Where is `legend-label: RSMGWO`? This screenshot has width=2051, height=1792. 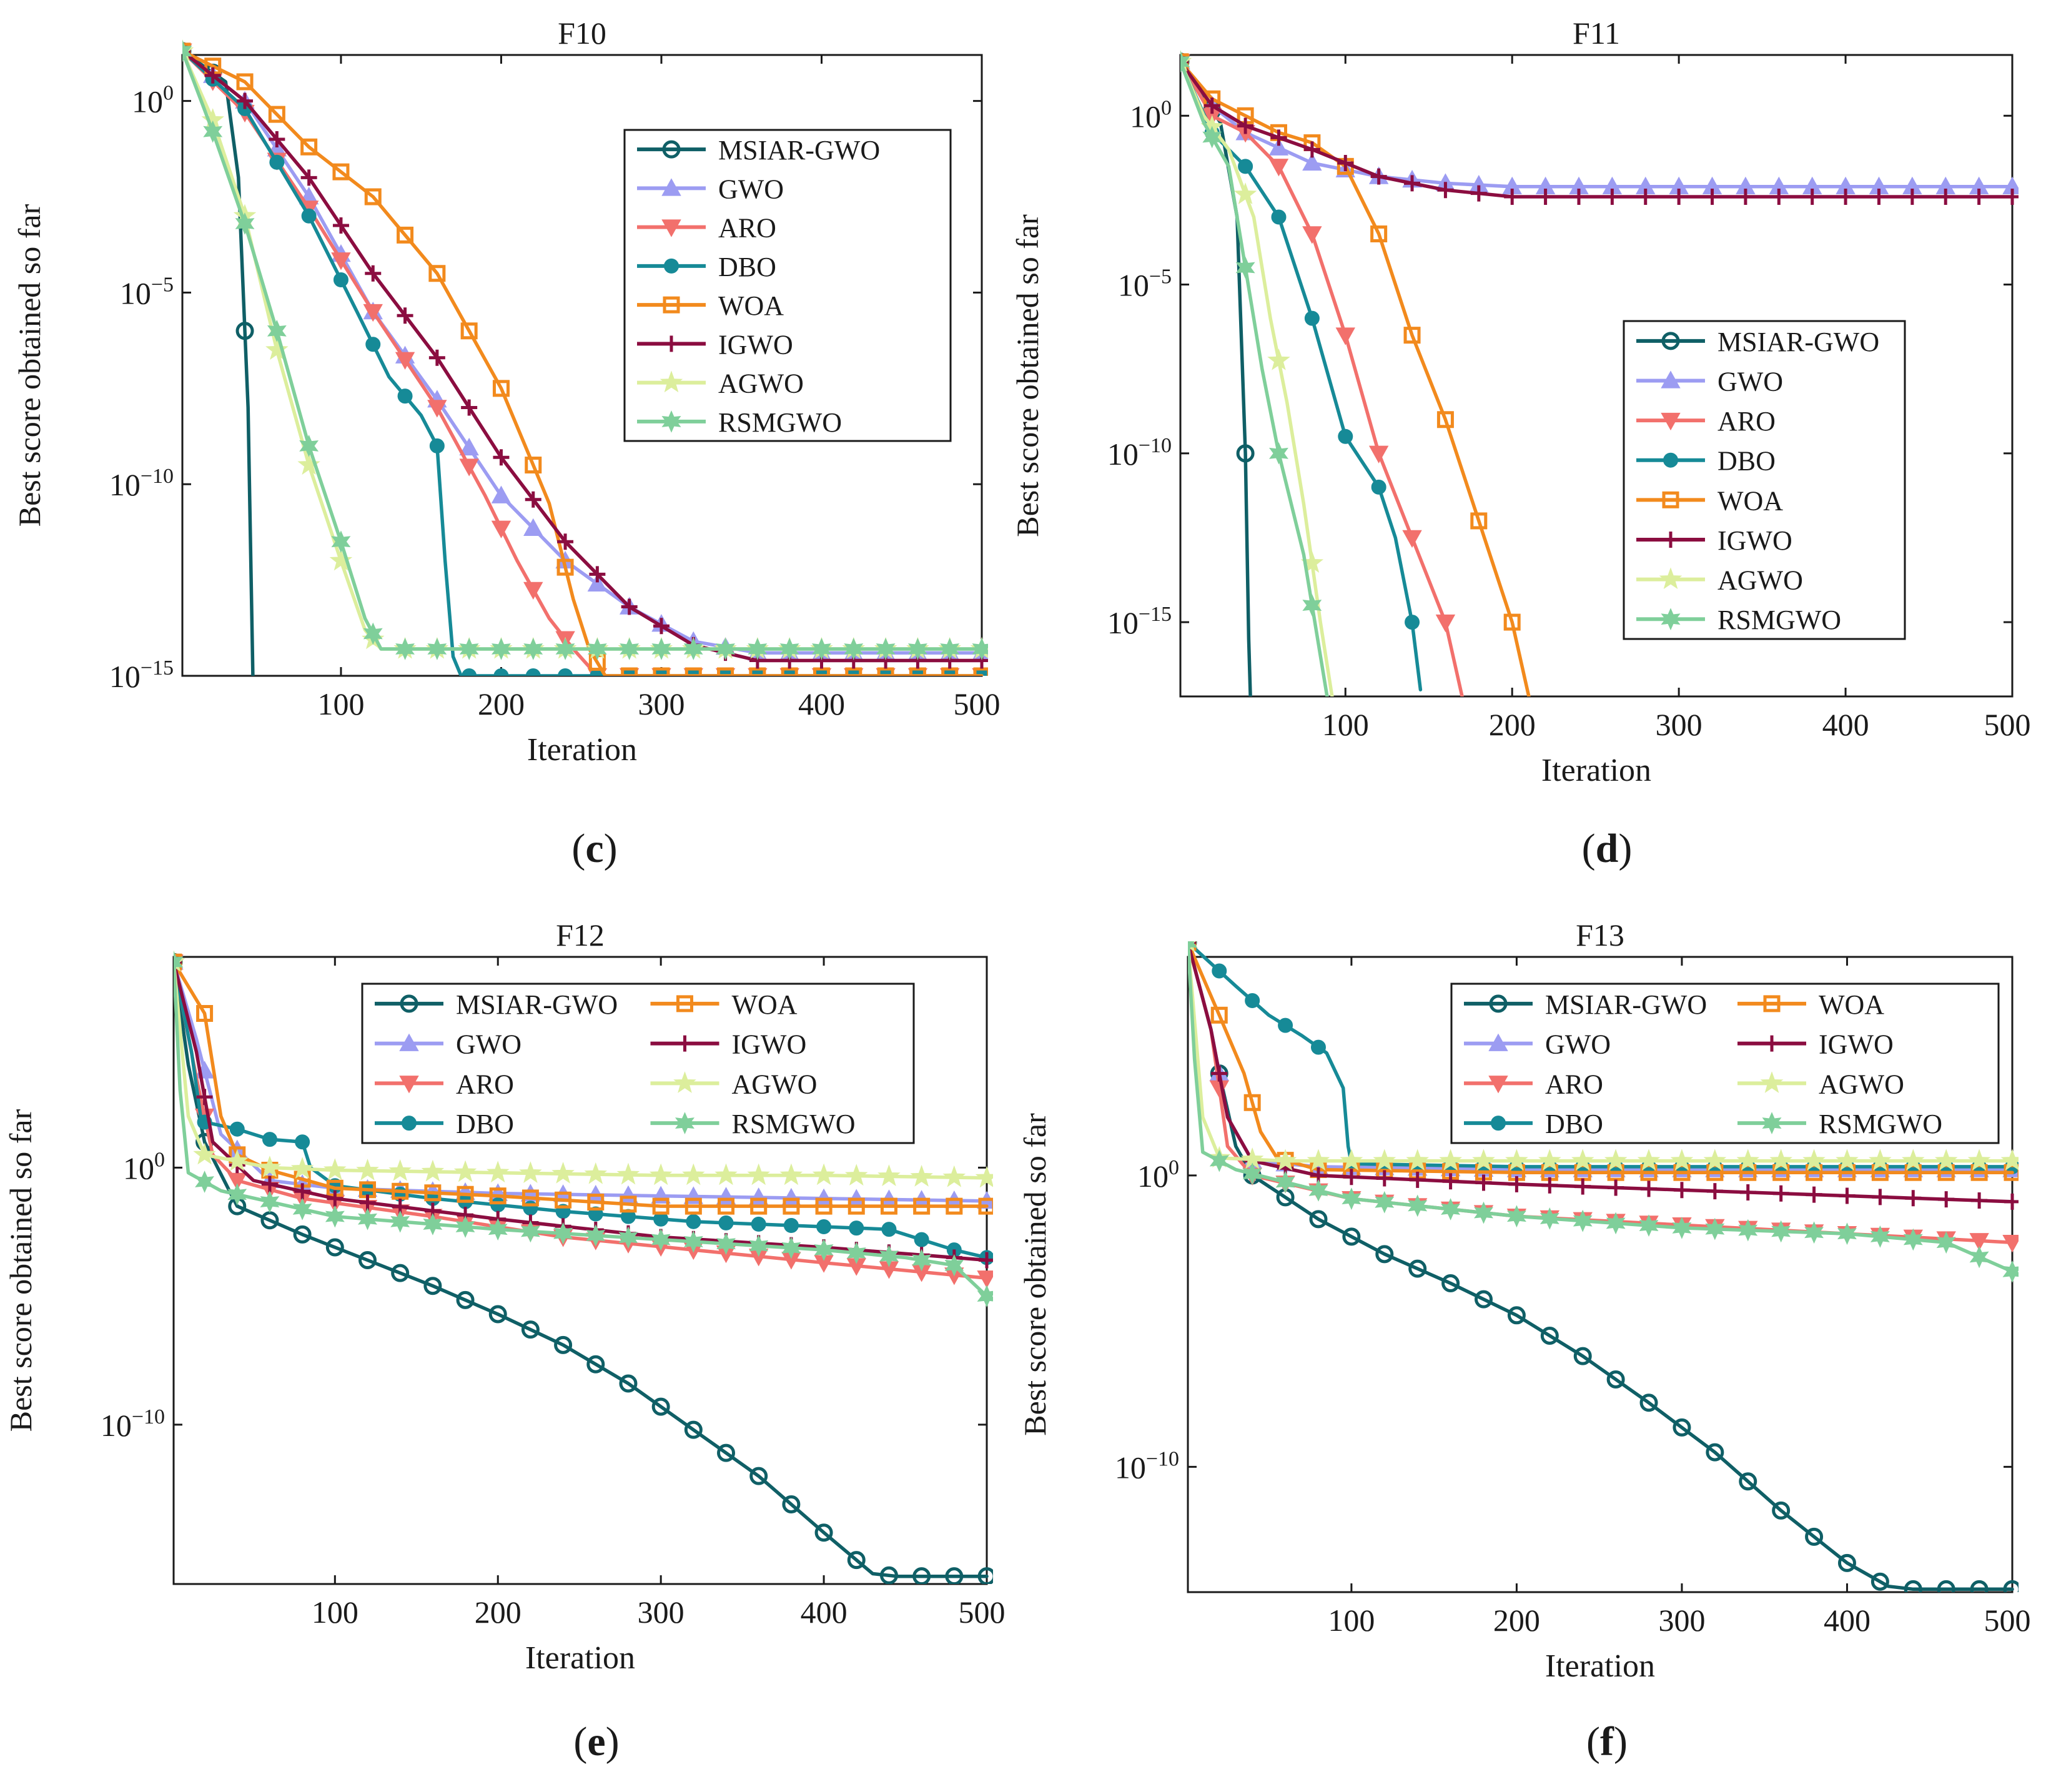
legend-label: RSMGWO is located at coordinates (794, 1124).